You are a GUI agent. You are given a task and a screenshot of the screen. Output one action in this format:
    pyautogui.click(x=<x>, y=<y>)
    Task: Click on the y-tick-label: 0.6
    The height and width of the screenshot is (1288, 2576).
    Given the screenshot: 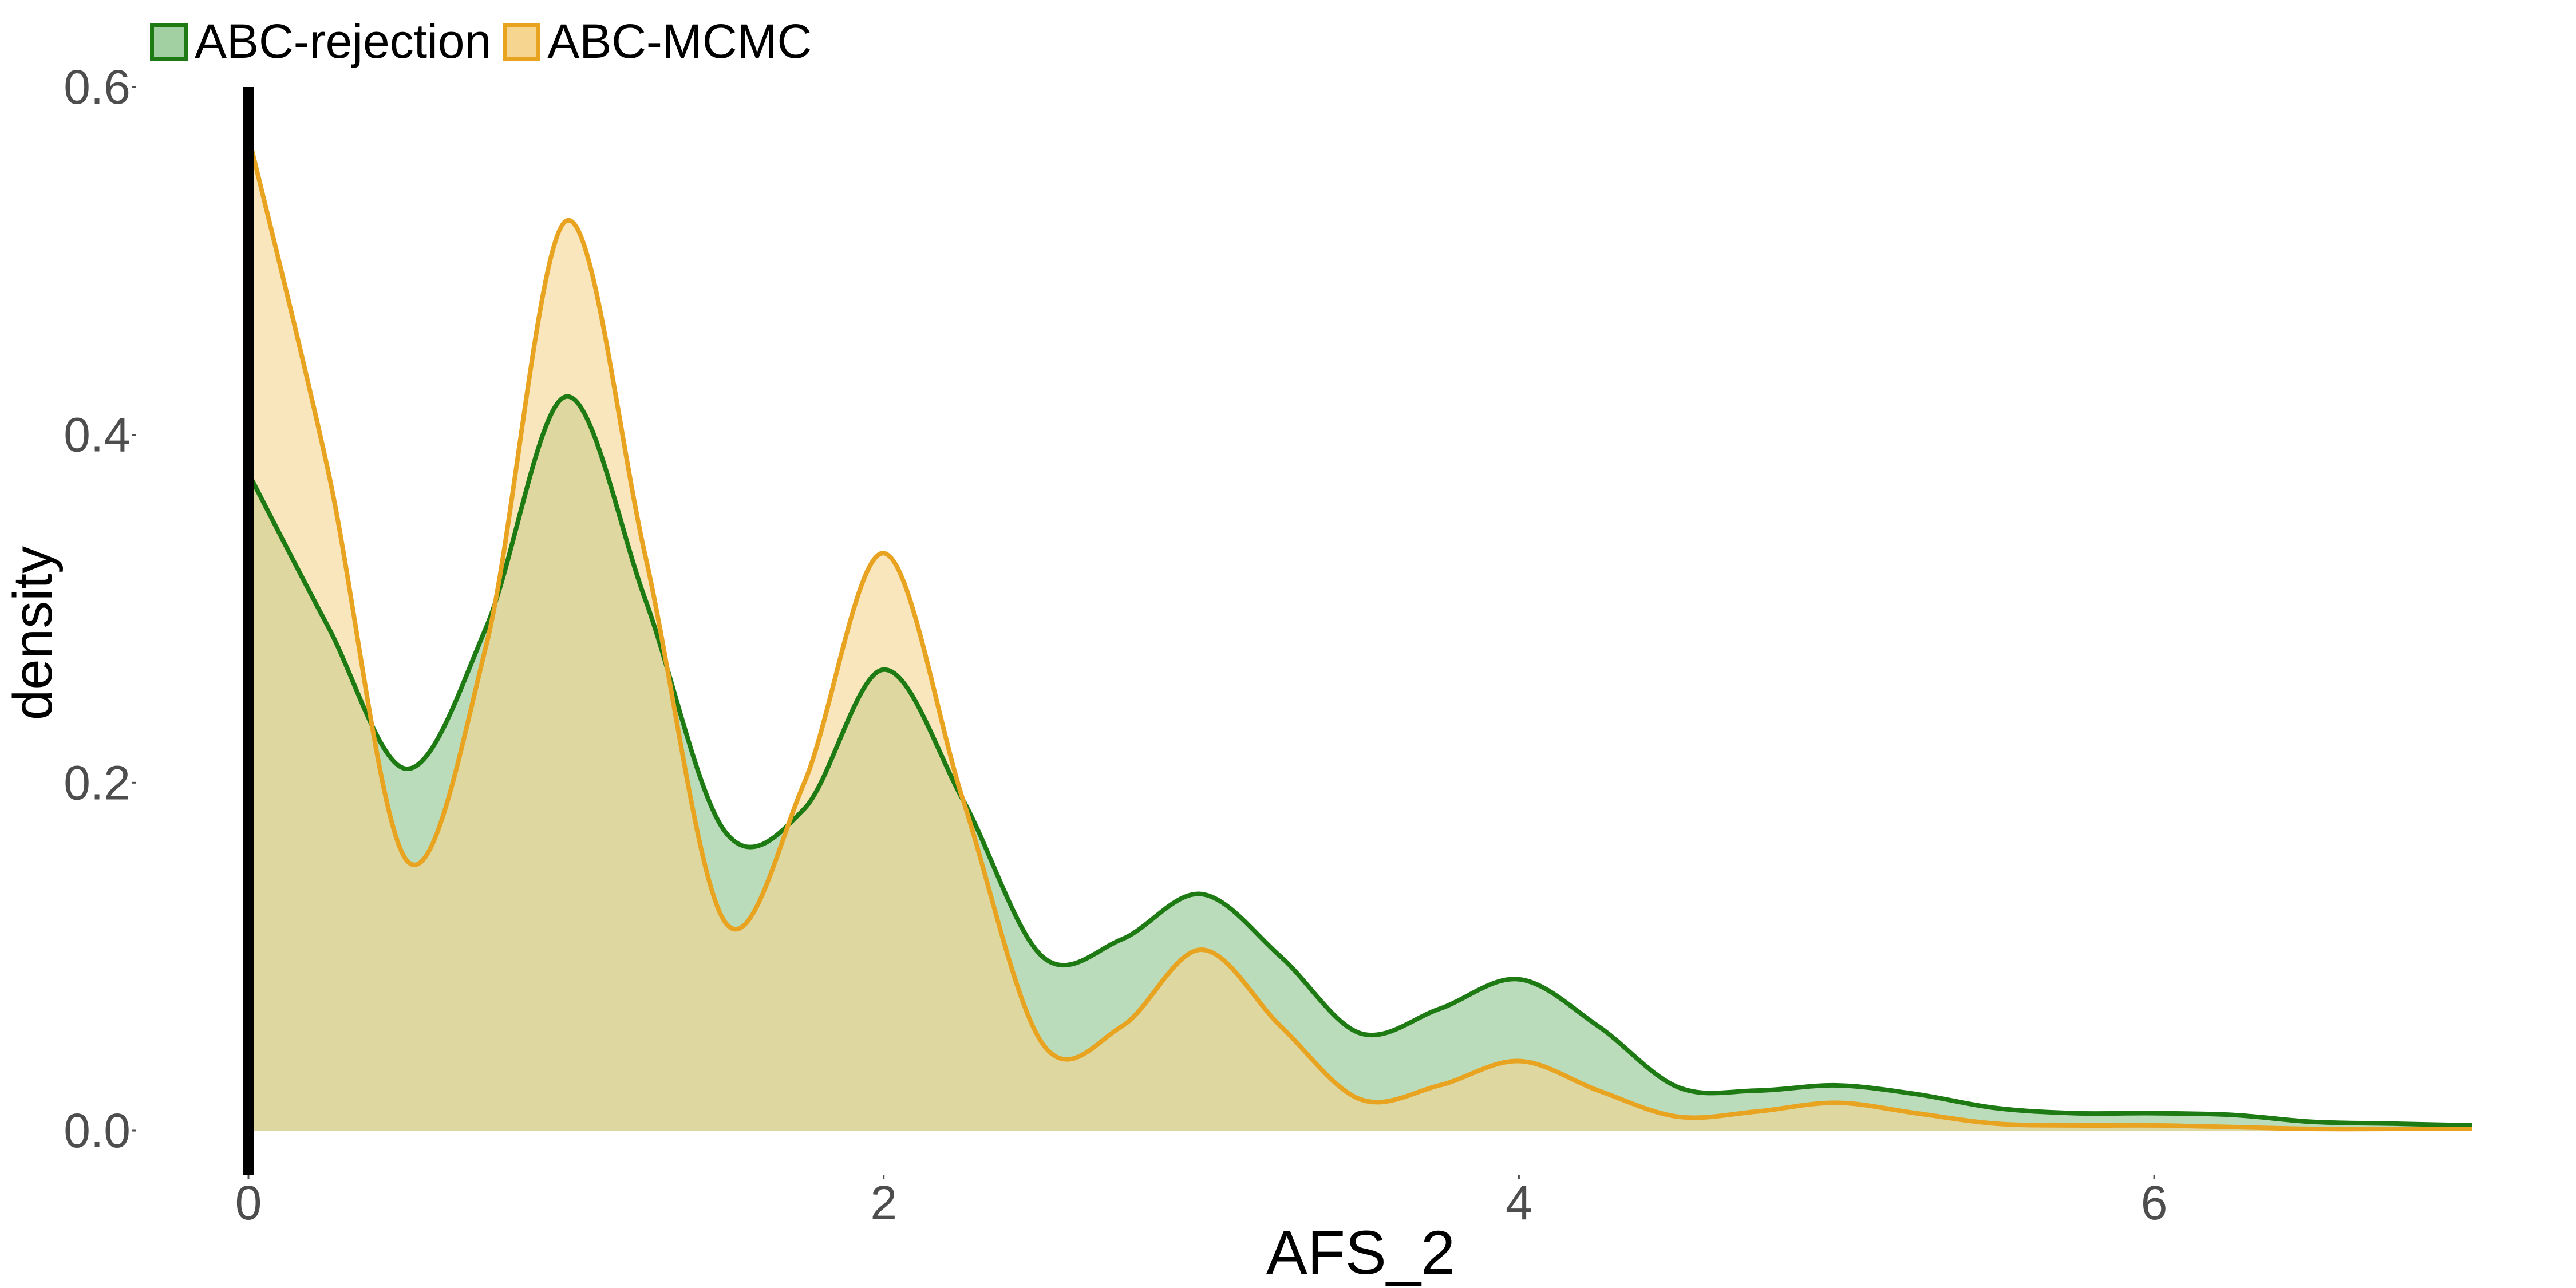 What is the action you would take?
    pyautogui.click(x=97, y=87)
    